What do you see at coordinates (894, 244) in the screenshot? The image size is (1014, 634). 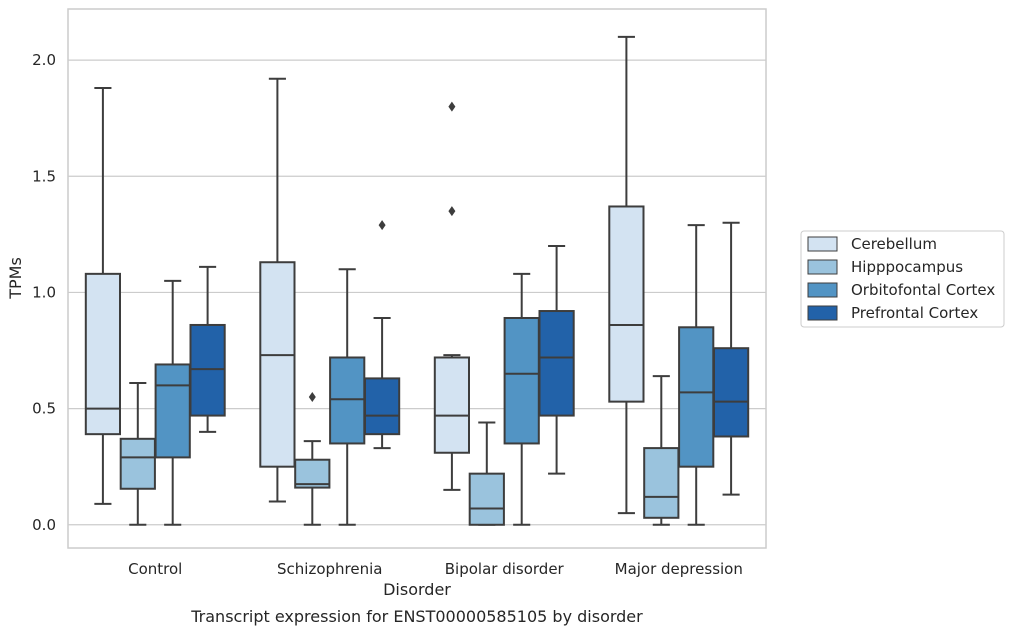 I see `legend-label: Cerebellum` at bounding box center [894, 244].